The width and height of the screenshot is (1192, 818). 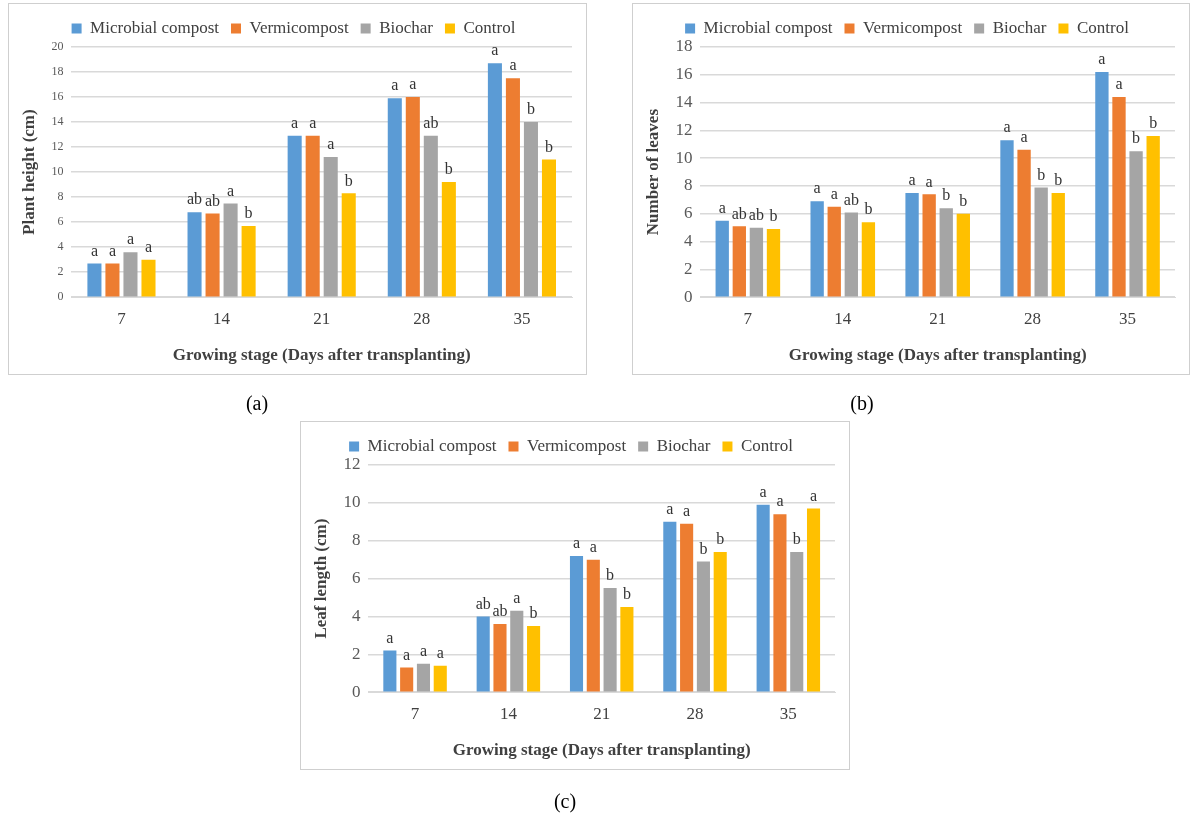 I want to click on legend-label: Biochar, so click(x=683, y=445).